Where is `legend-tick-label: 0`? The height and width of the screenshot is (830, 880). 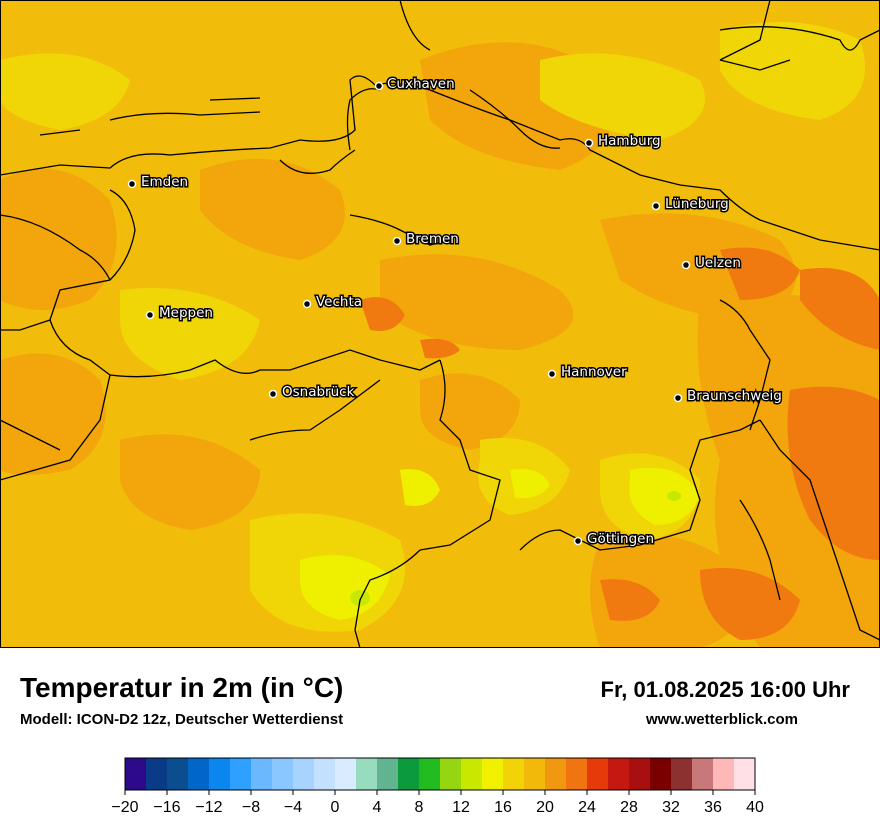 legend-tick-label: 0 is located at coordinates (335, 807).